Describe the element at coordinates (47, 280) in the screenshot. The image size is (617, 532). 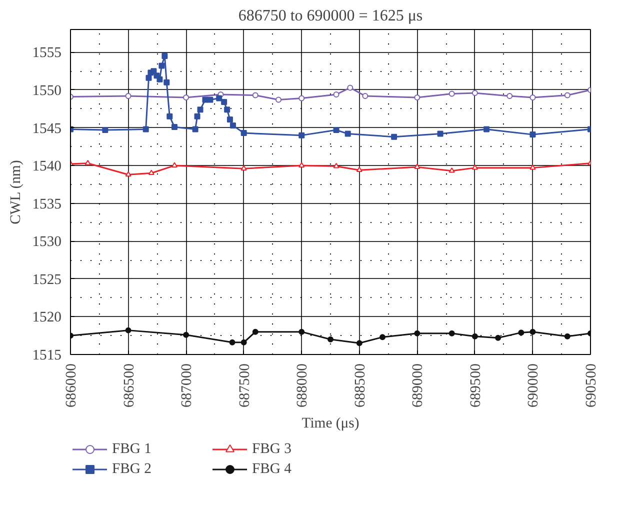
I see `y-tick-label: 1525` at that location.